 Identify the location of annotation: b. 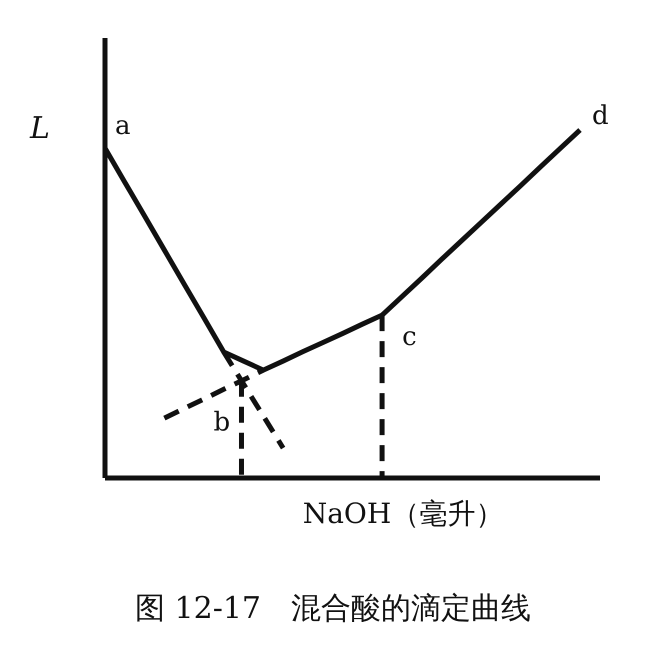
(221, 423).